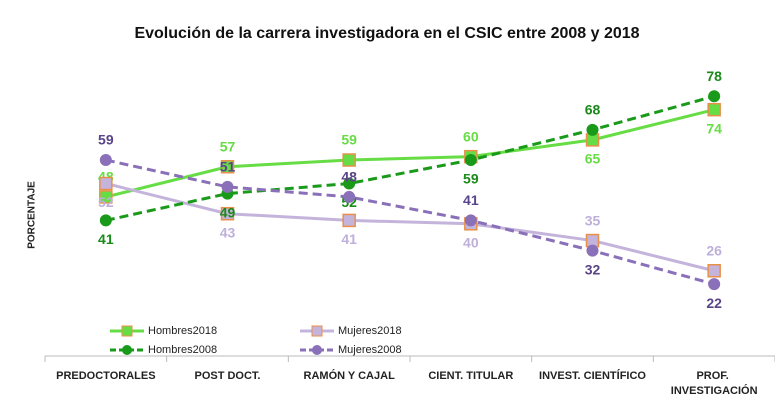 The image size is (775, 417). Describe the element at coordinates (713, 376) in the screenshot. I see `x-tick-label-line: PROF.` at that location.